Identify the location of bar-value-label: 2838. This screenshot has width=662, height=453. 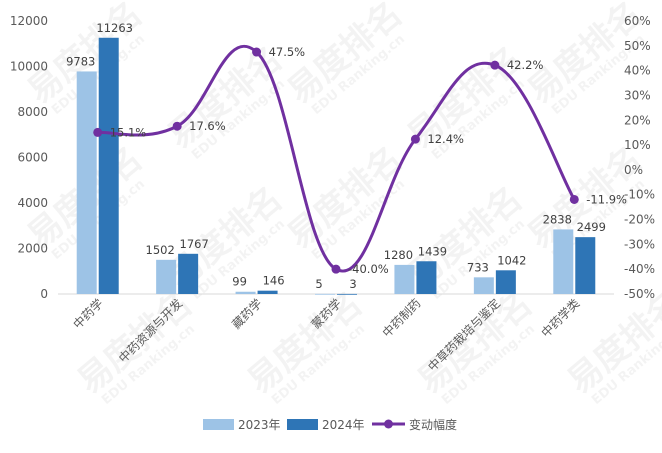
(557, 219).